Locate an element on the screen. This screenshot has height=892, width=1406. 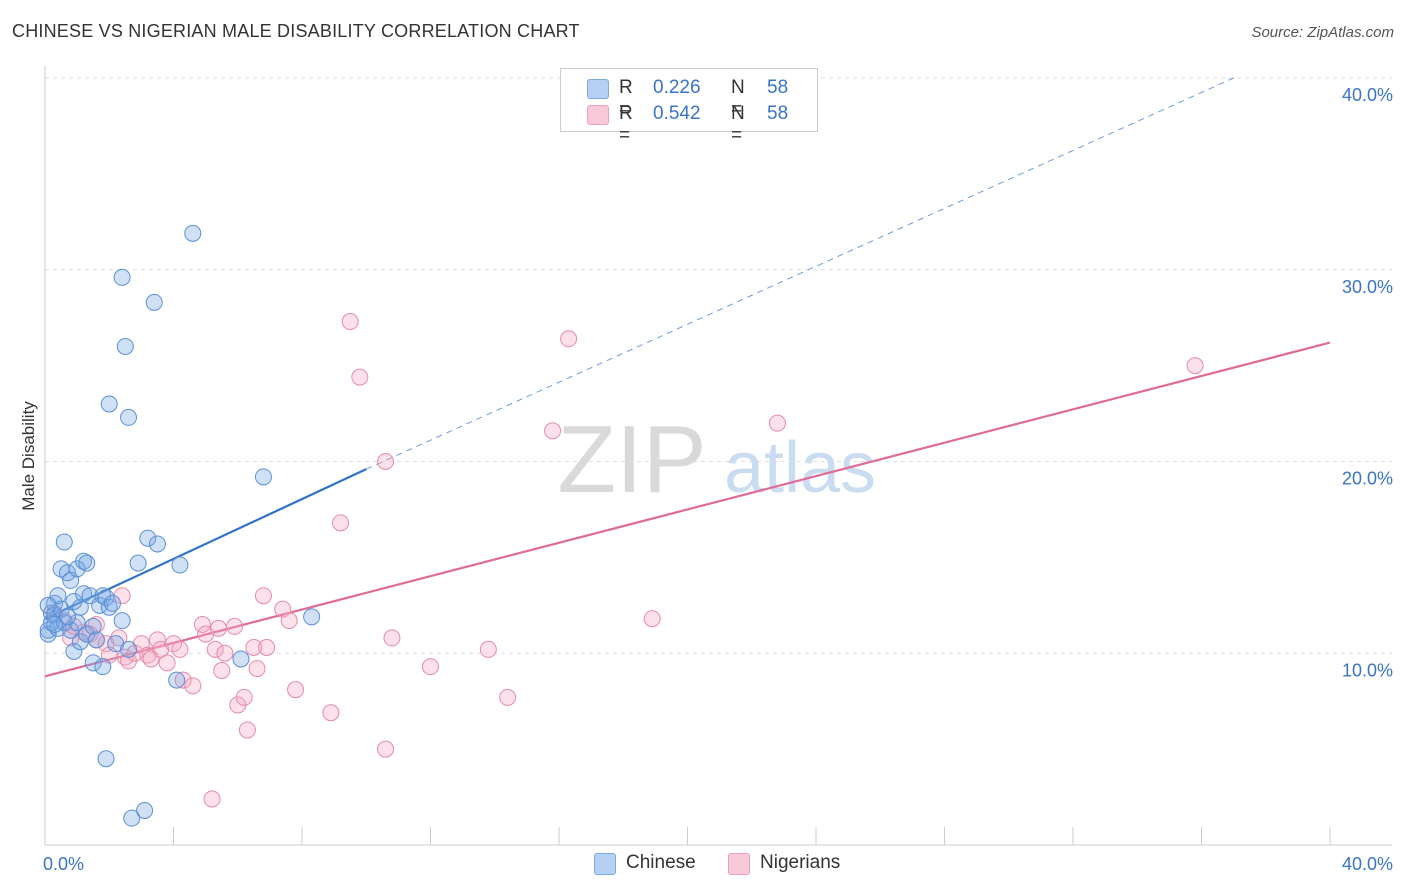
y-tick-label: 10.0% is located at coordinates (1367, 670).